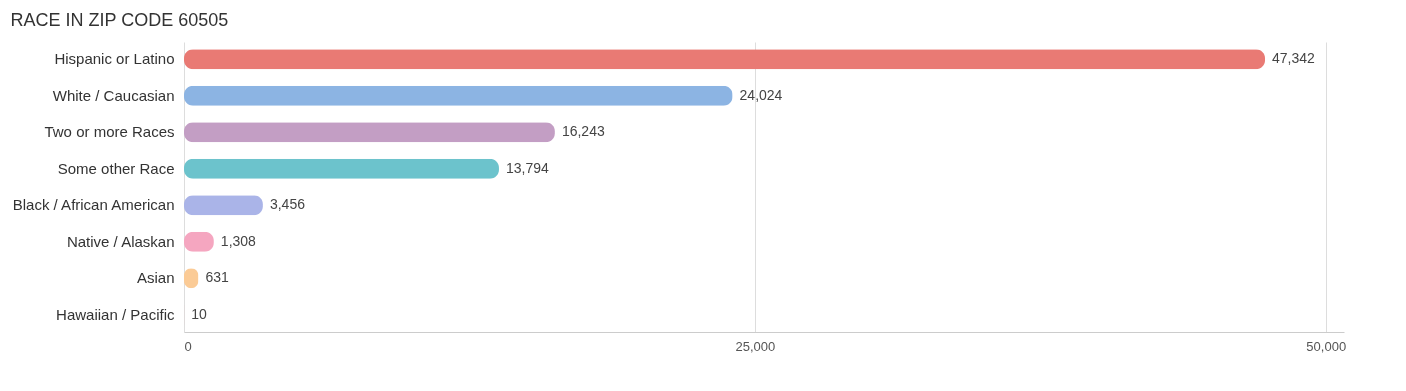  Describe the element at coordinates (1294, 58) in the screenshot. I see `data-label: 47,342` at that location.